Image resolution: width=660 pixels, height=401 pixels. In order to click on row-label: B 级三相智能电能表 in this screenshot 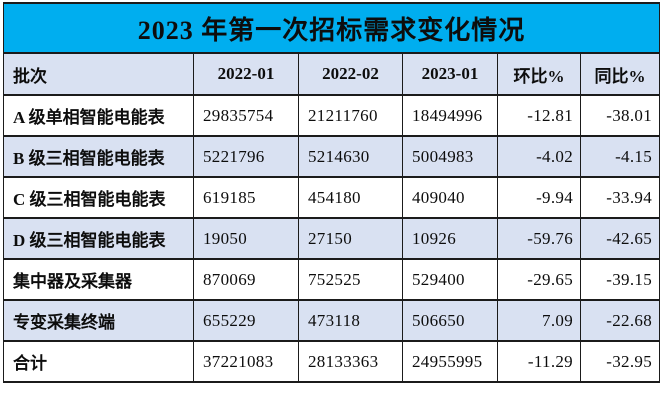, I will do `click(98, 156)`.